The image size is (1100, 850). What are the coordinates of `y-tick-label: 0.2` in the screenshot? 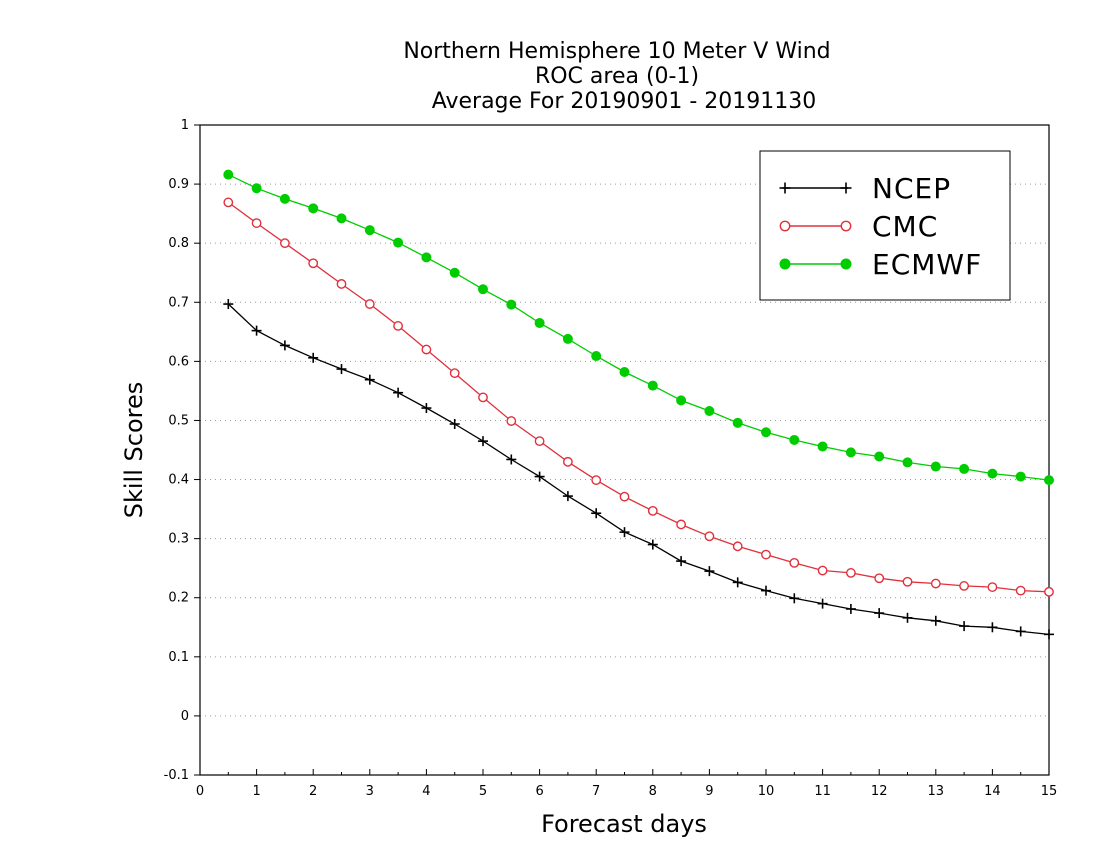 It's located at (178, 598).